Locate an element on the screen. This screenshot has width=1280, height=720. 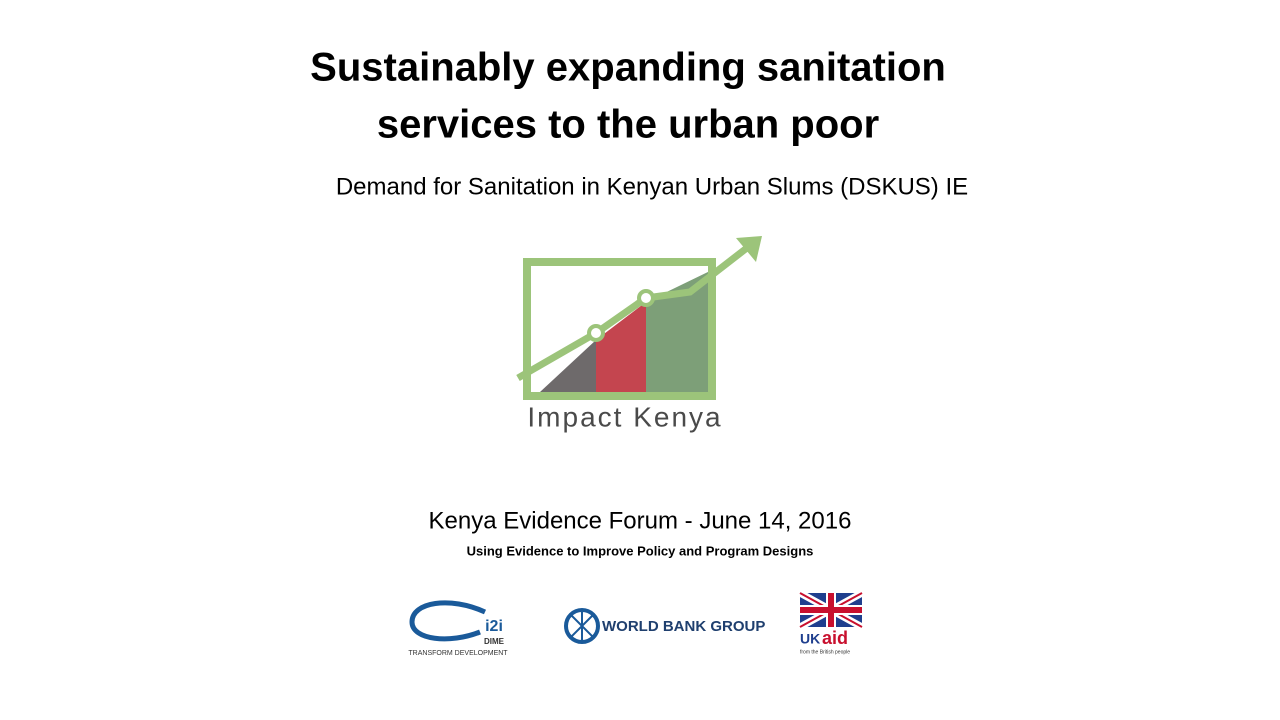
dime-label: DIME is located at coordinates (494, 641).